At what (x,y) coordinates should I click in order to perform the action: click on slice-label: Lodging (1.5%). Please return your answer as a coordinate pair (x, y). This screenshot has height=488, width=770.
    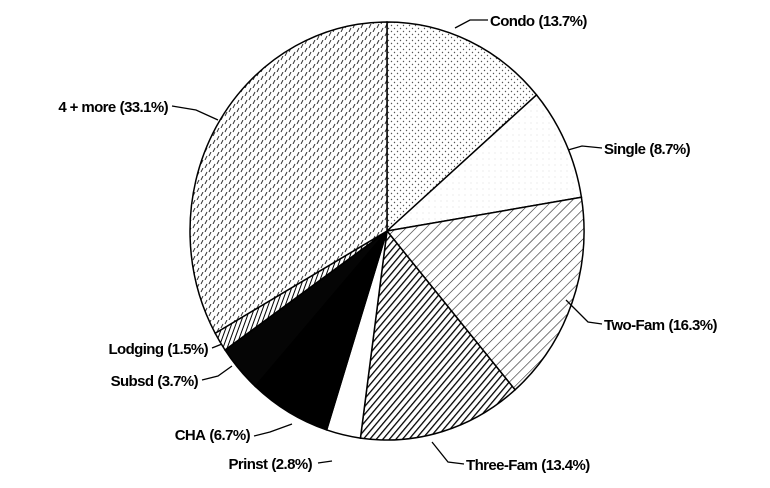
    Looking at the image, I should click on (158, 349).